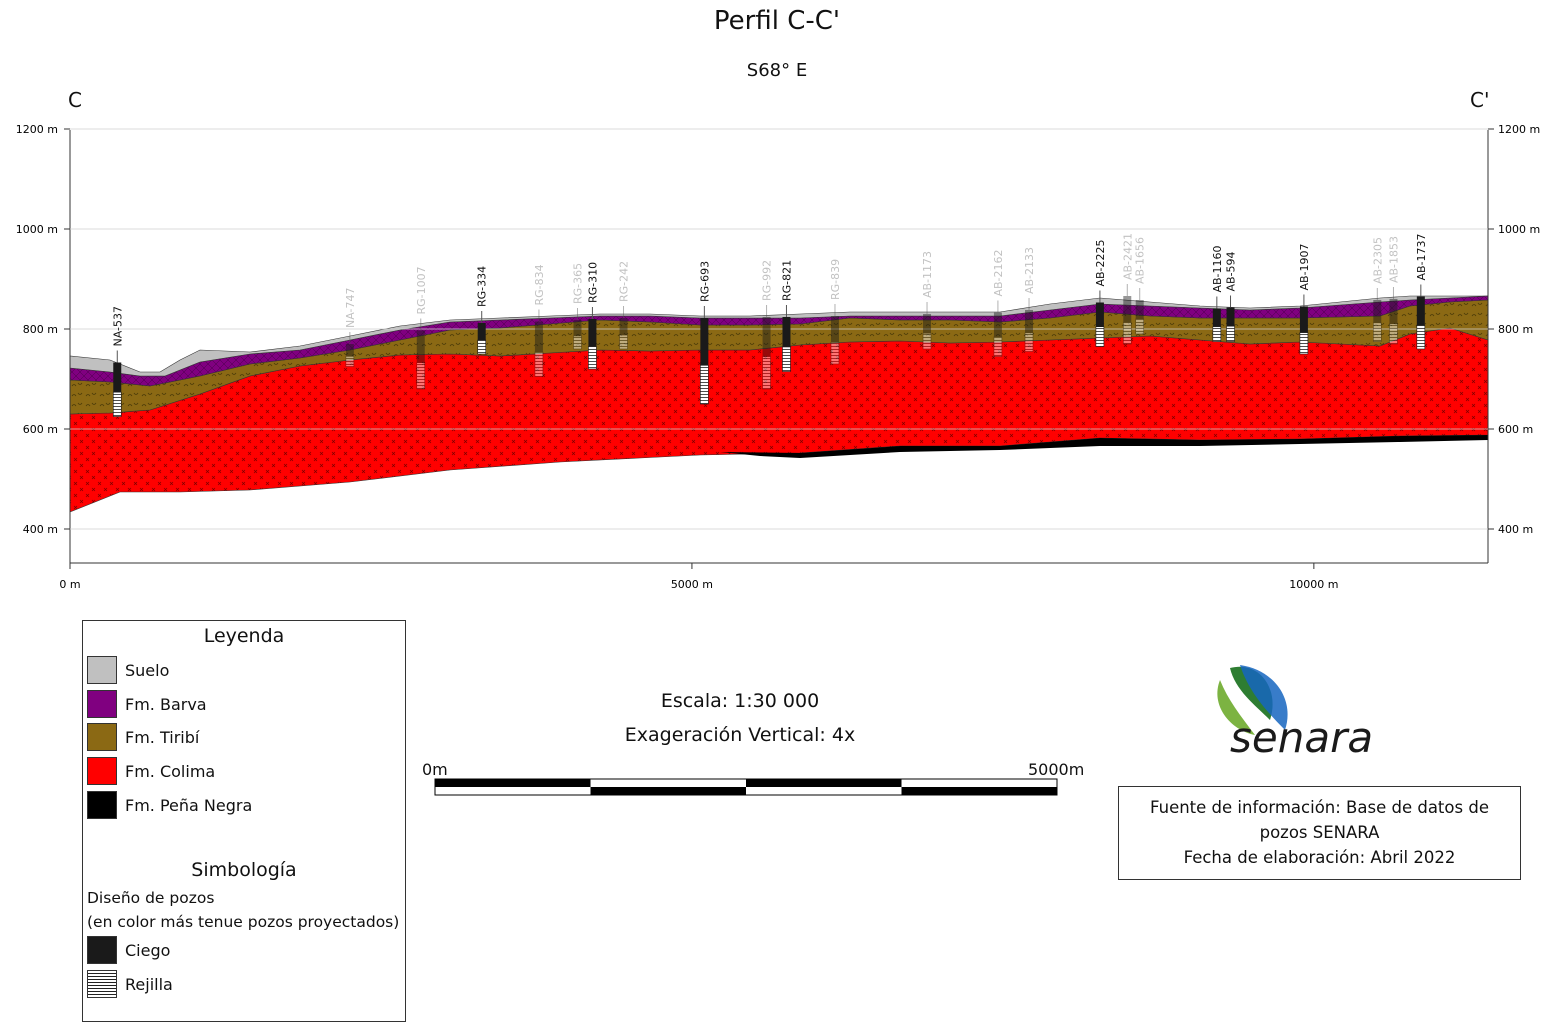  Describe the element at coordinates (704, 281) in the screenshot. I see `well-label: RG-693` at that location.